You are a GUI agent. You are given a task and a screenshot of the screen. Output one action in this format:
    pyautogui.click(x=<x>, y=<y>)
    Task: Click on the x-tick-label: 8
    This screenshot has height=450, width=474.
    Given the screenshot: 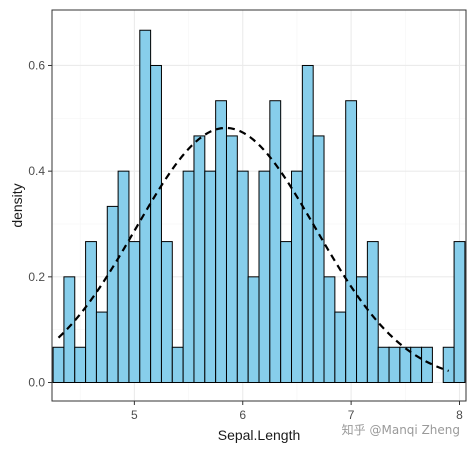 What is the action you would take?
    pyautogui.click(x=459, y=415)
    